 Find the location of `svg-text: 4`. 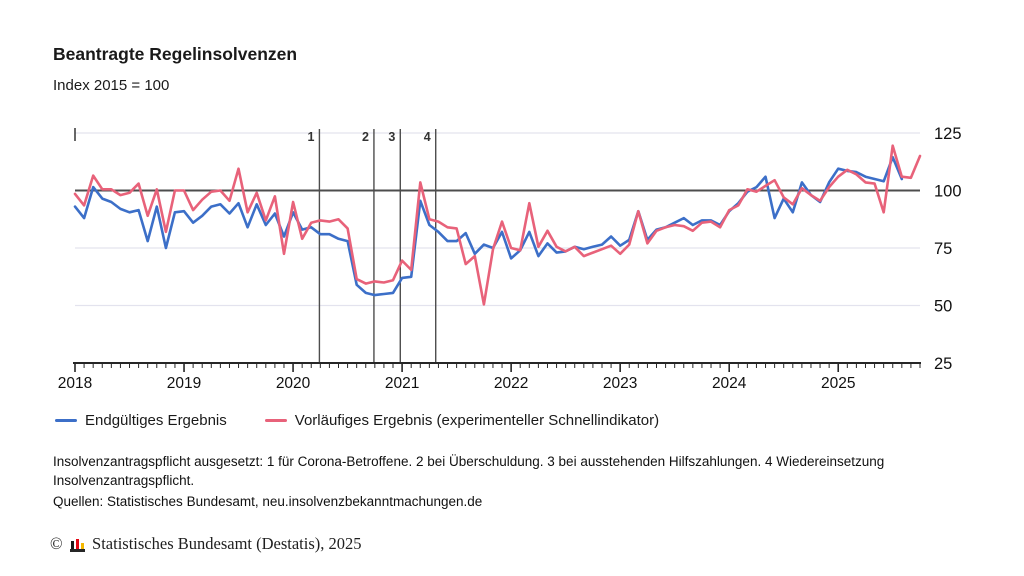

svg-text: 4 is located at coordinates (427, 137).